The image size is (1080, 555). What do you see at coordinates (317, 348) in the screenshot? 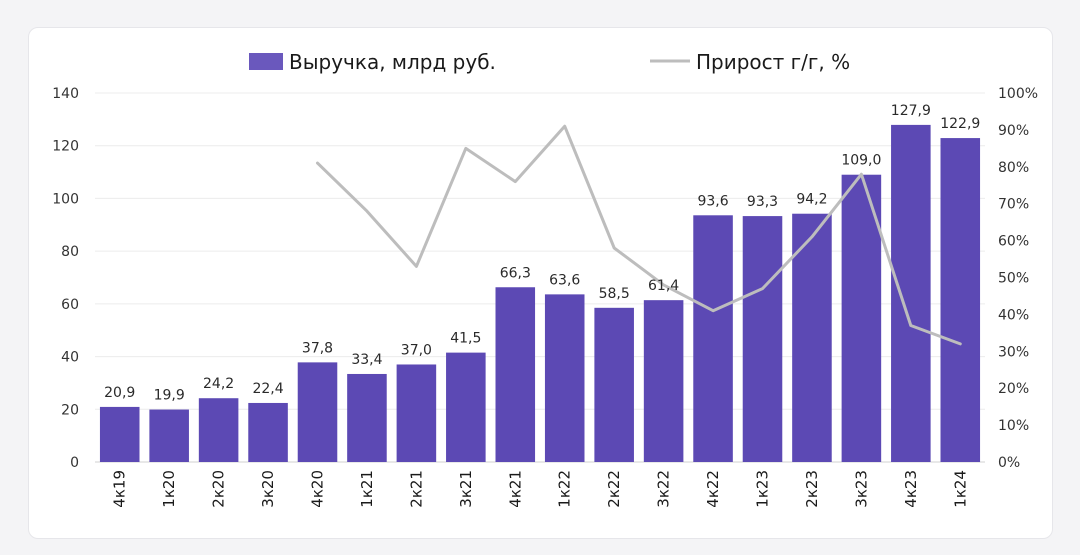
I see `bar-value-label: 37,8` at bounding box center [317, 348].